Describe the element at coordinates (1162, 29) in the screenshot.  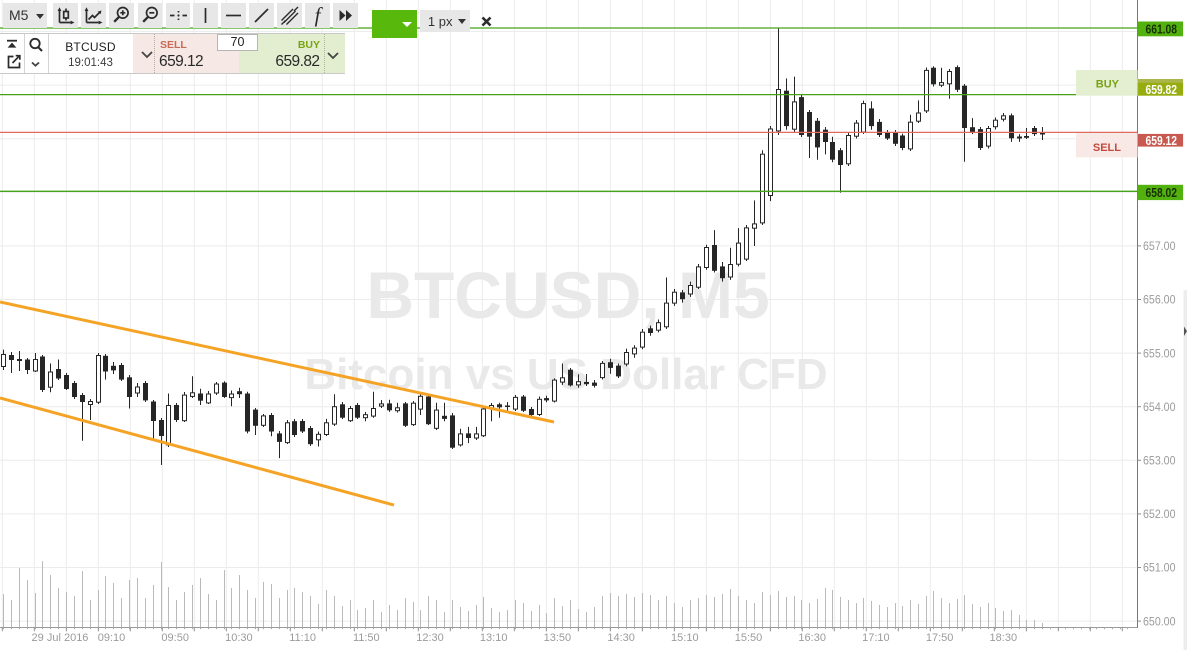
I see `svg-text: 661.08` at that location.